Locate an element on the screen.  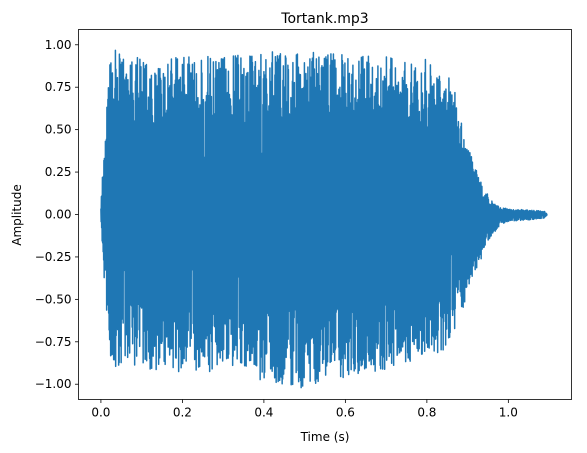
y-tick-label: −0.75 is located at coordinates (53, 342).